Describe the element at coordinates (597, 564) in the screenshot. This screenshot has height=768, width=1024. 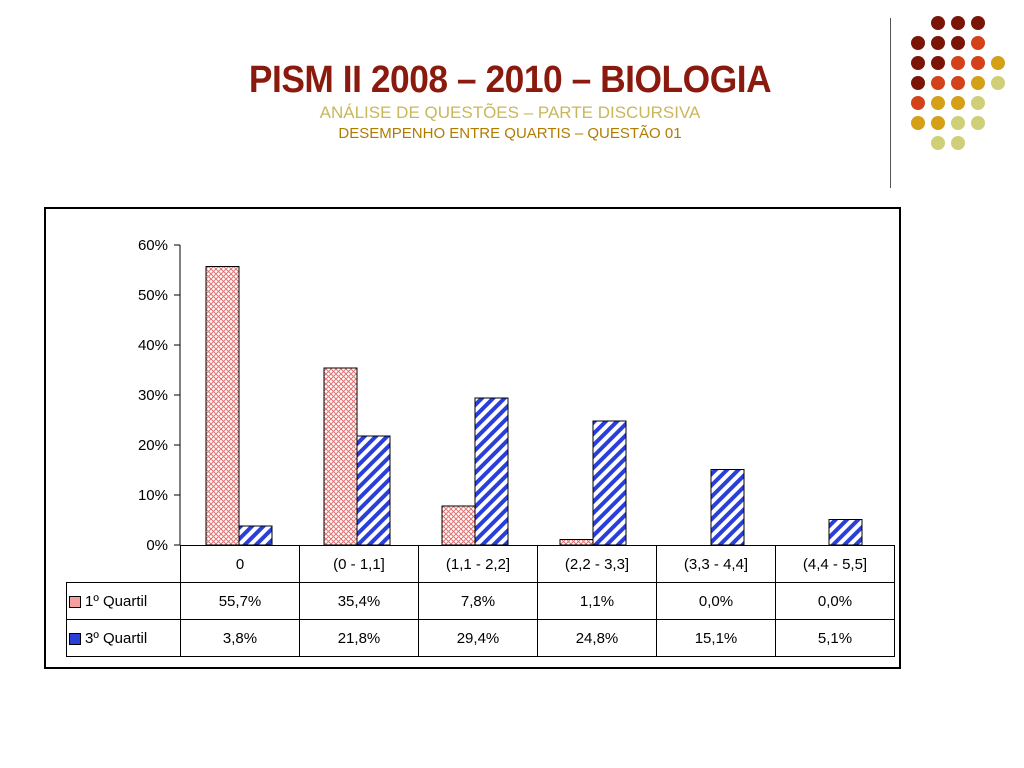
I see `category-label: (2,2 - 3,3]` at that location.